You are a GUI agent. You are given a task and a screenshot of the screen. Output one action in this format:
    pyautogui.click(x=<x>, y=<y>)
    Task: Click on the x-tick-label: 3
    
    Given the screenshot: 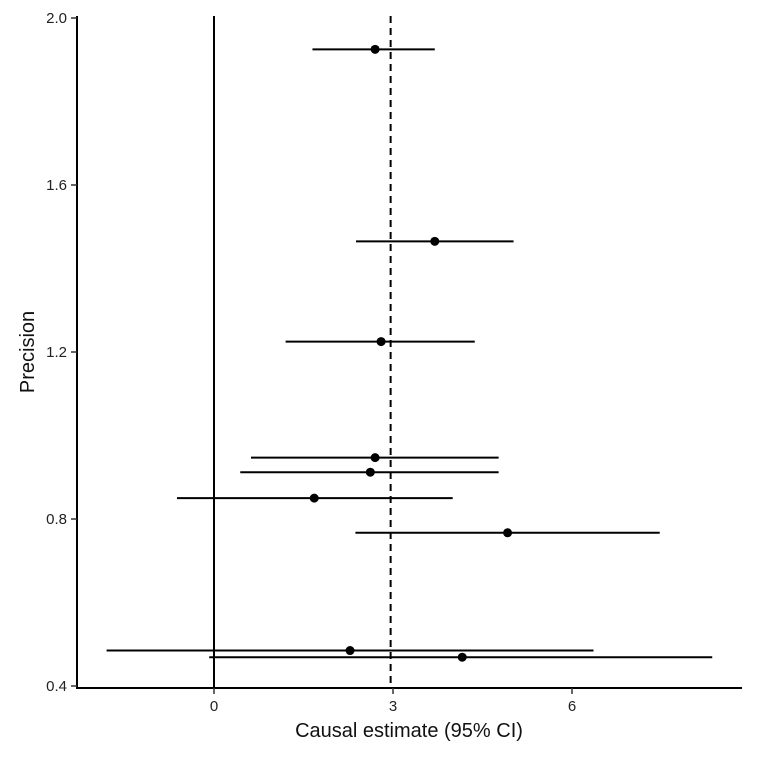 What is the action you would take?
    pyautogui.click(x=393, y=706)
    